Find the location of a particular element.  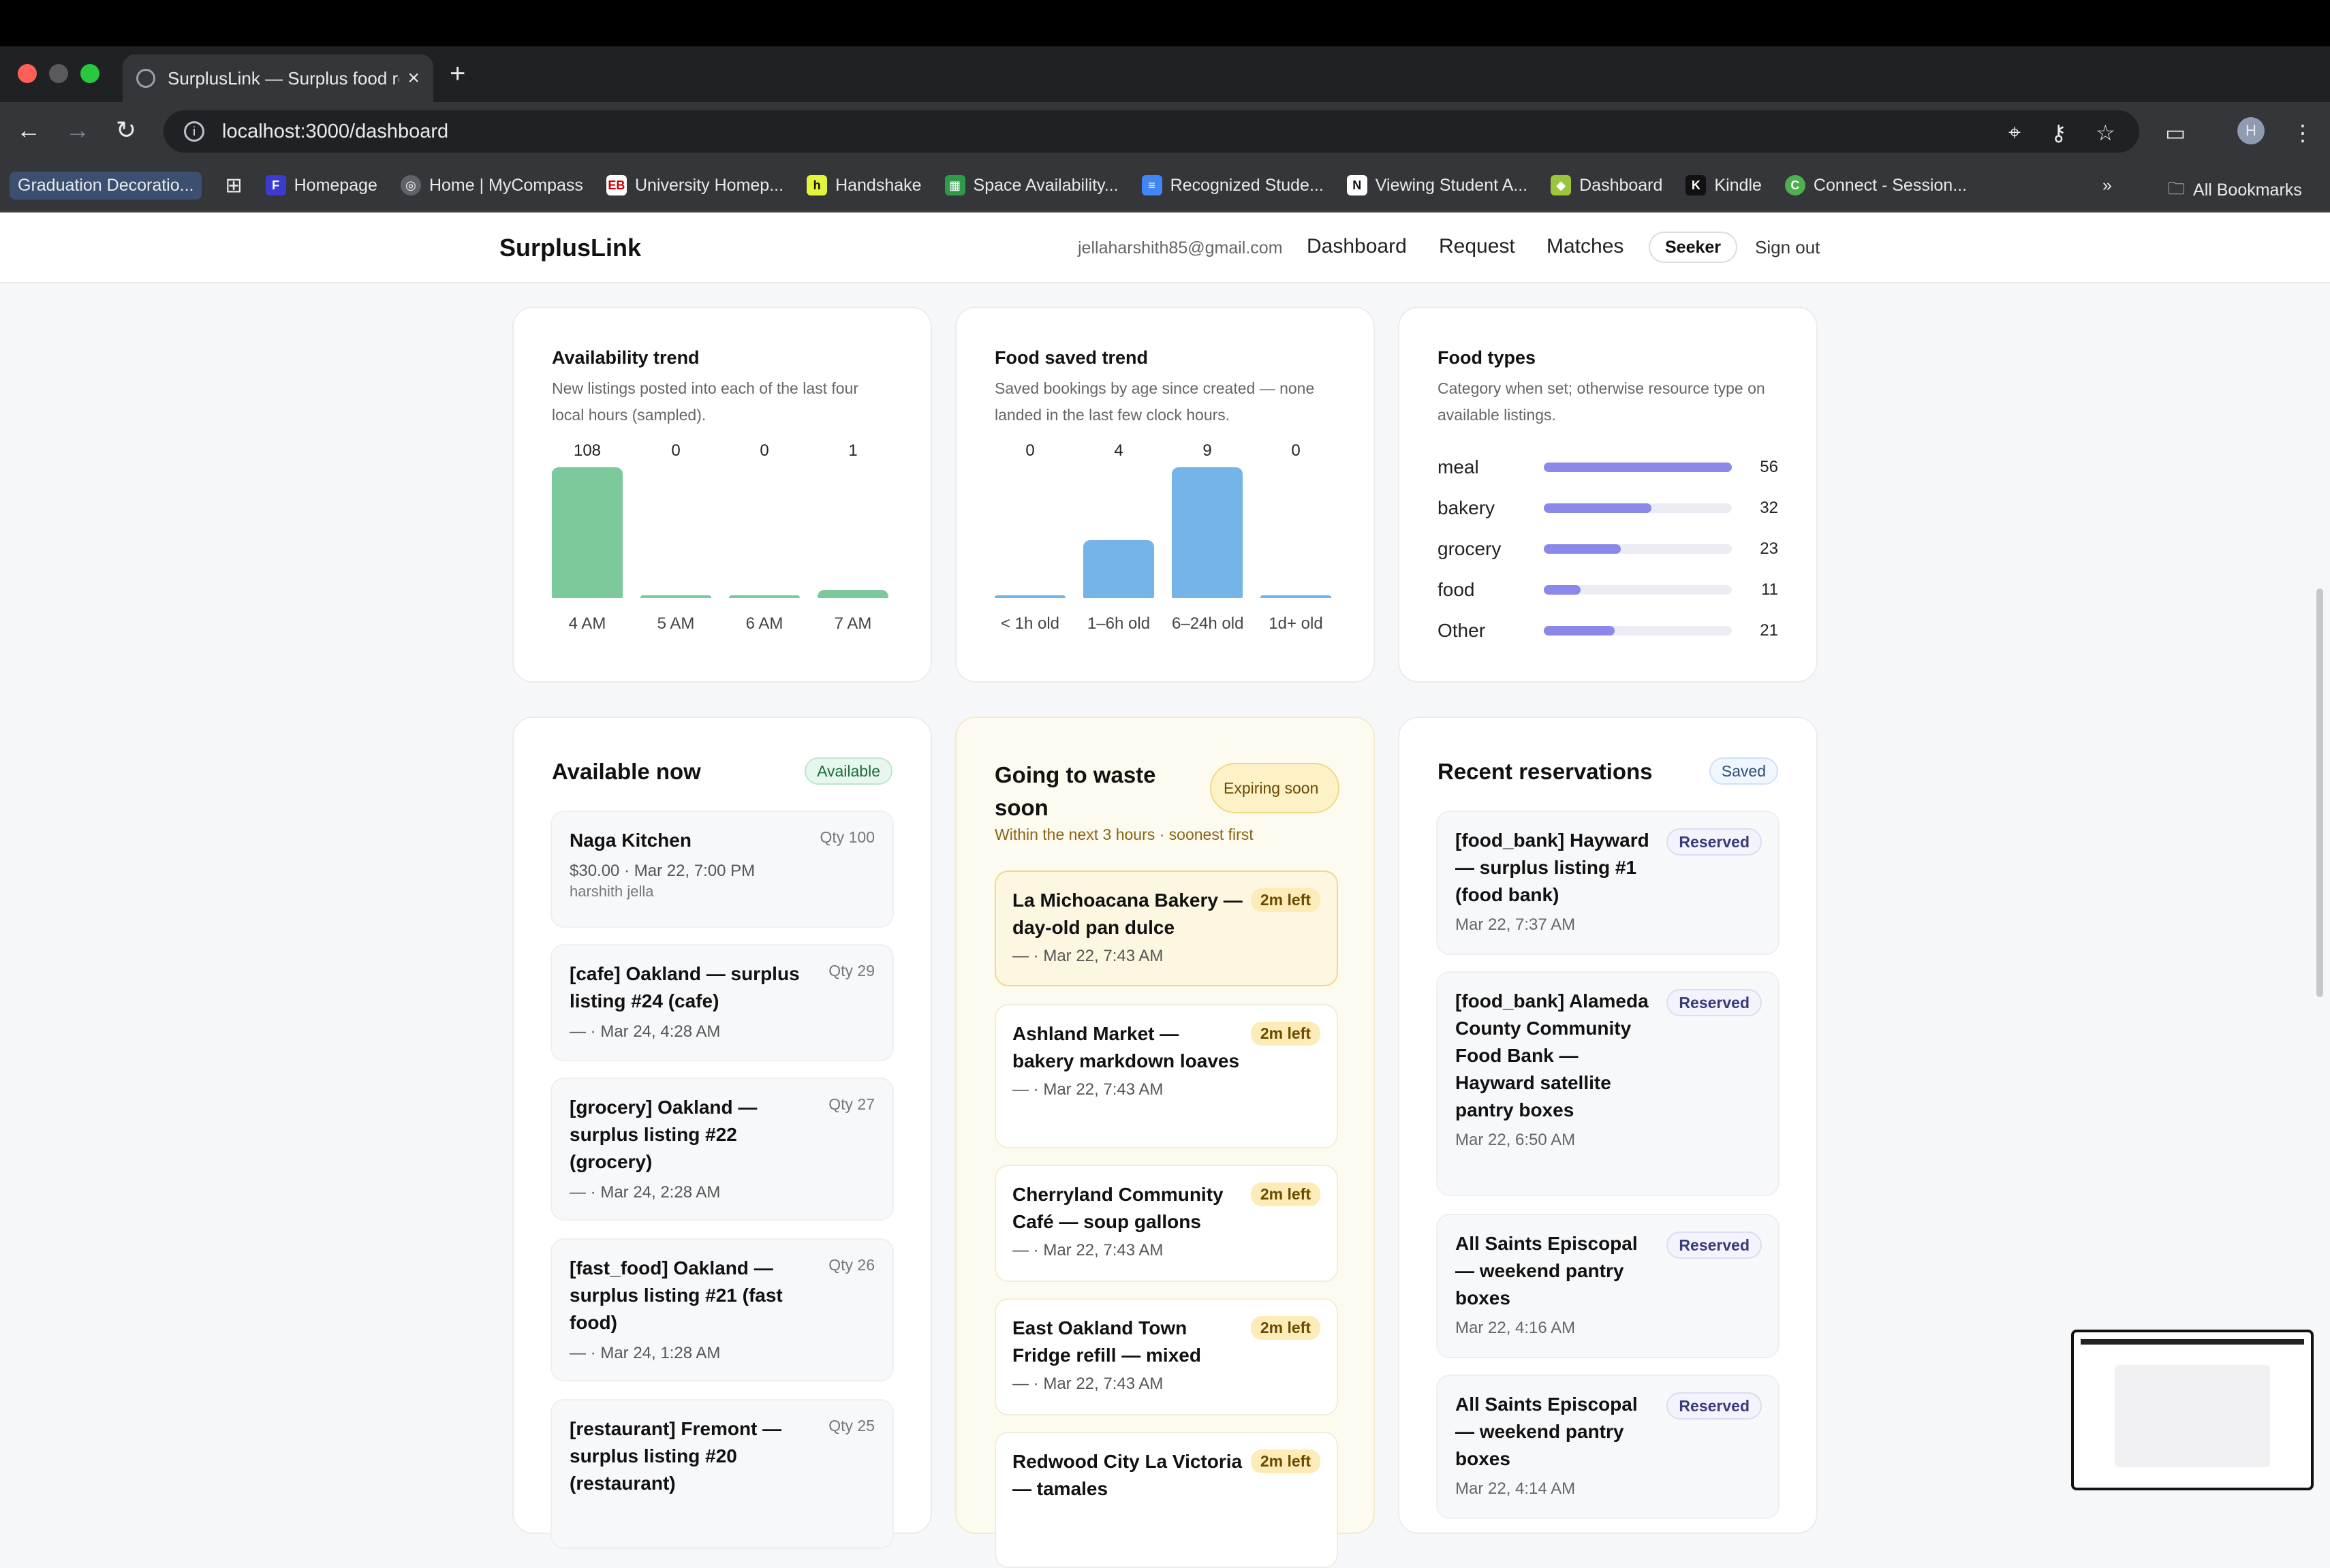

food-type-name: meal is located at coordinates (1458, 466).